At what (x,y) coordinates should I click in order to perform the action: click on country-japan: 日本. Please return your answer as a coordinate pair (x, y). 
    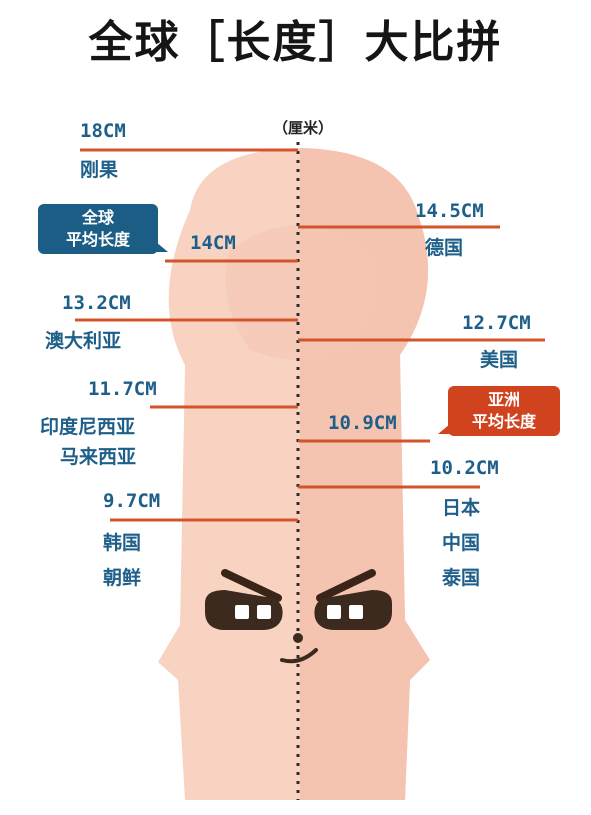
    Looking at the image, I should click on (461, 508).